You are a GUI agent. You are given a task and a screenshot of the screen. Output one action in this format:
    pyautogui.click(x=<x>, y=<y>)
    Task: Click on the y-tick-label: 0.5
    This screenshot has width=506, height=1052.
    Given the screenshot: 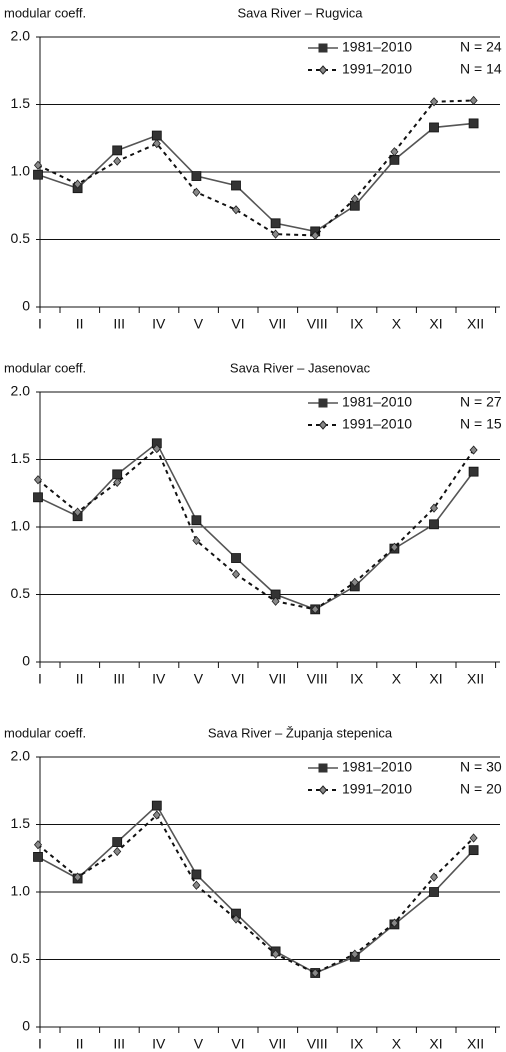 What is the action you would take?
    pyautogui.click(x=21, y=958)
    